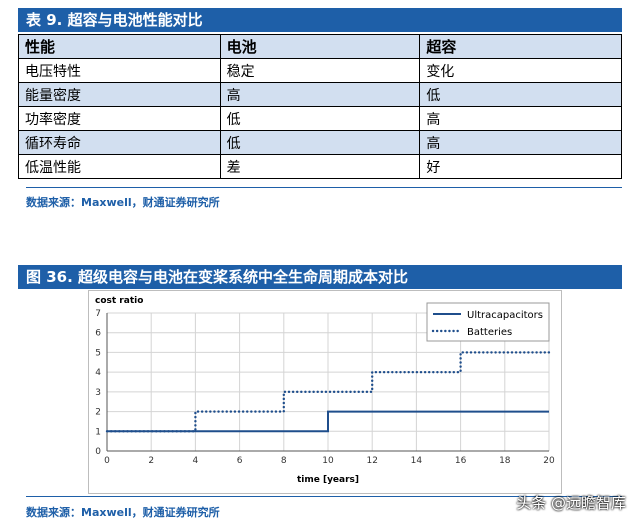 The image size is (640, 524). Describe the element at coordinates (119, 166) in the screenshot. I see `table-cell: 低温性能` at that location.